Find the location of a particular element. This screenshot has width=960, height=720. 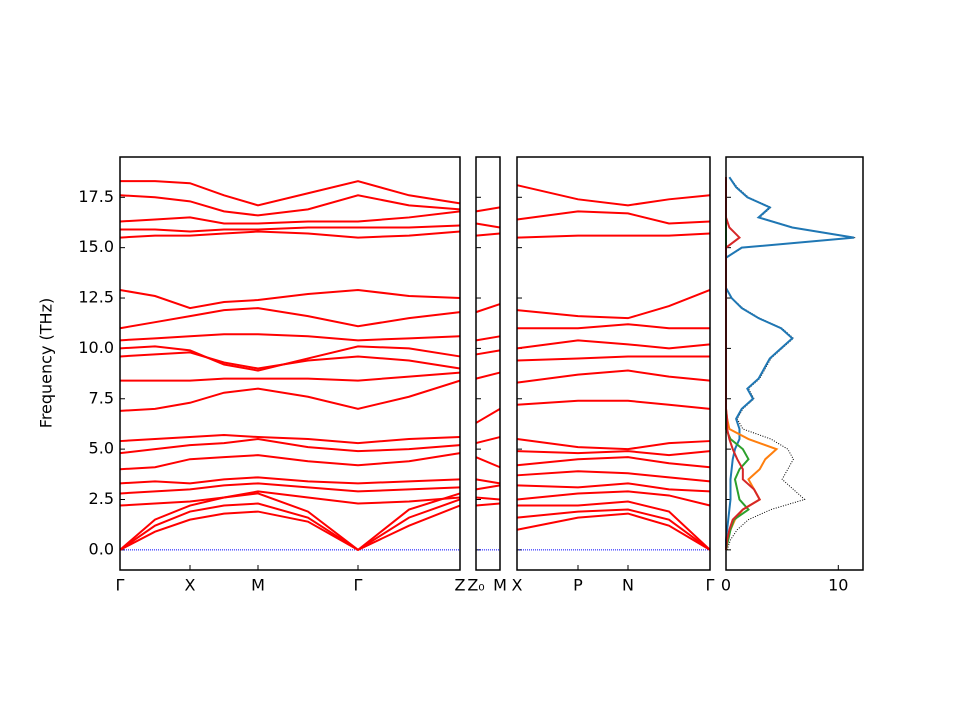

y-tick-label: 7.5 is located at coordinates (101, 397).